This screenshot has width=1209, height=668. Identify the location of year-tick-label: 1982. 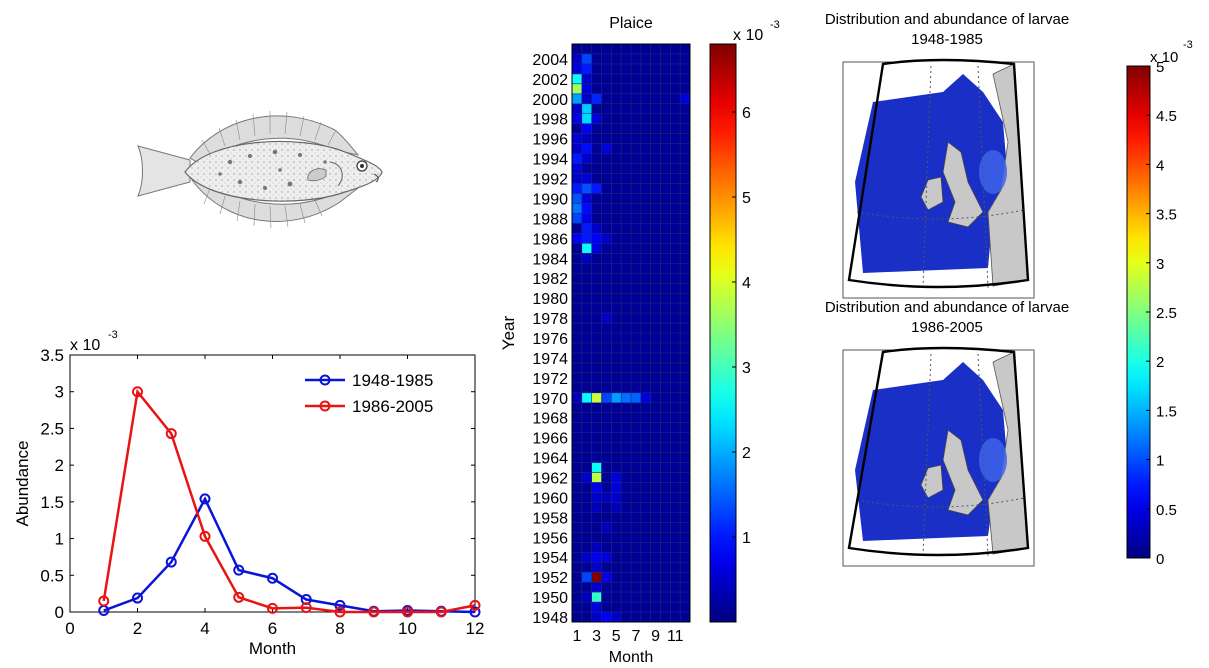
(550, 279).